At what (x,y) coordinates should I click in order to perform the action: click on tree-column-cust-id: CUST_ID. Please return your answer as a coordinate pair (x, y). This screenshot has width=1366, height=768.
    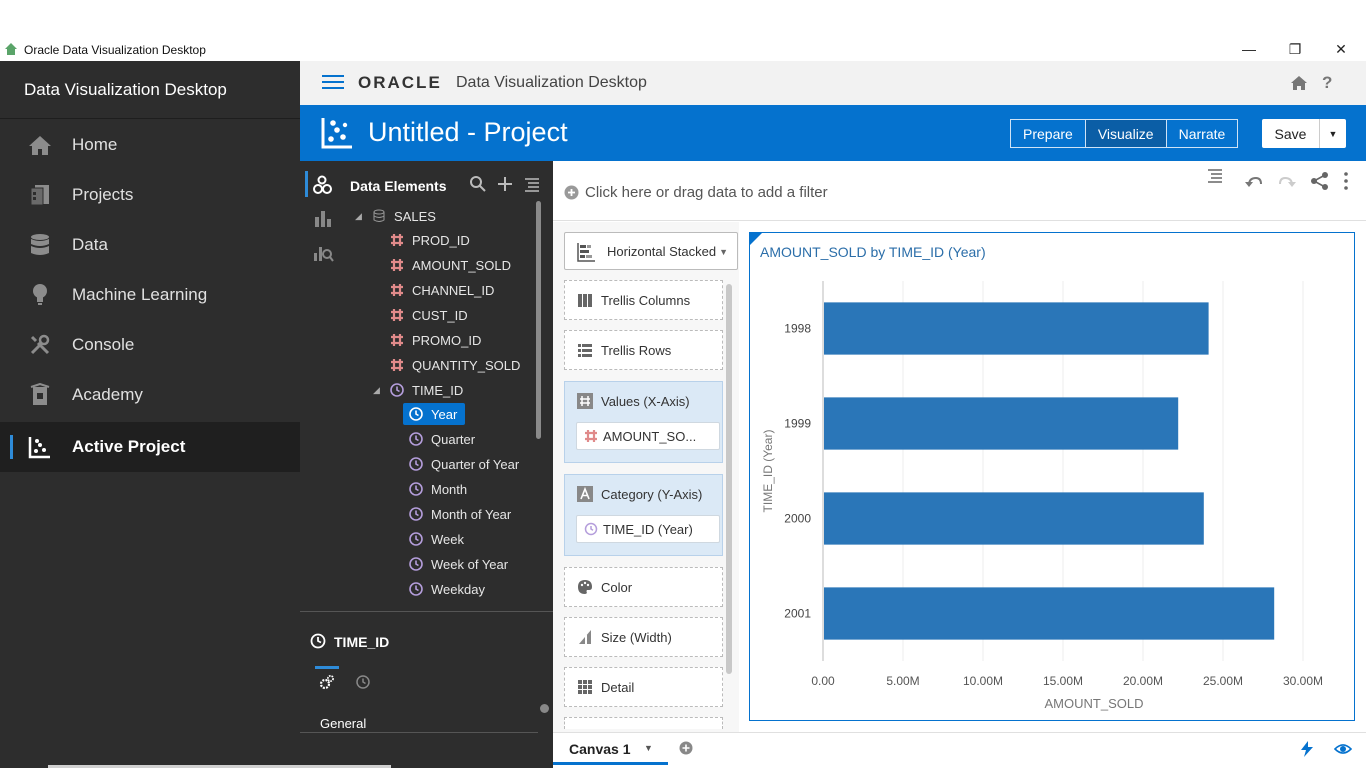
    Looking at the image, I should click on (429, 315).